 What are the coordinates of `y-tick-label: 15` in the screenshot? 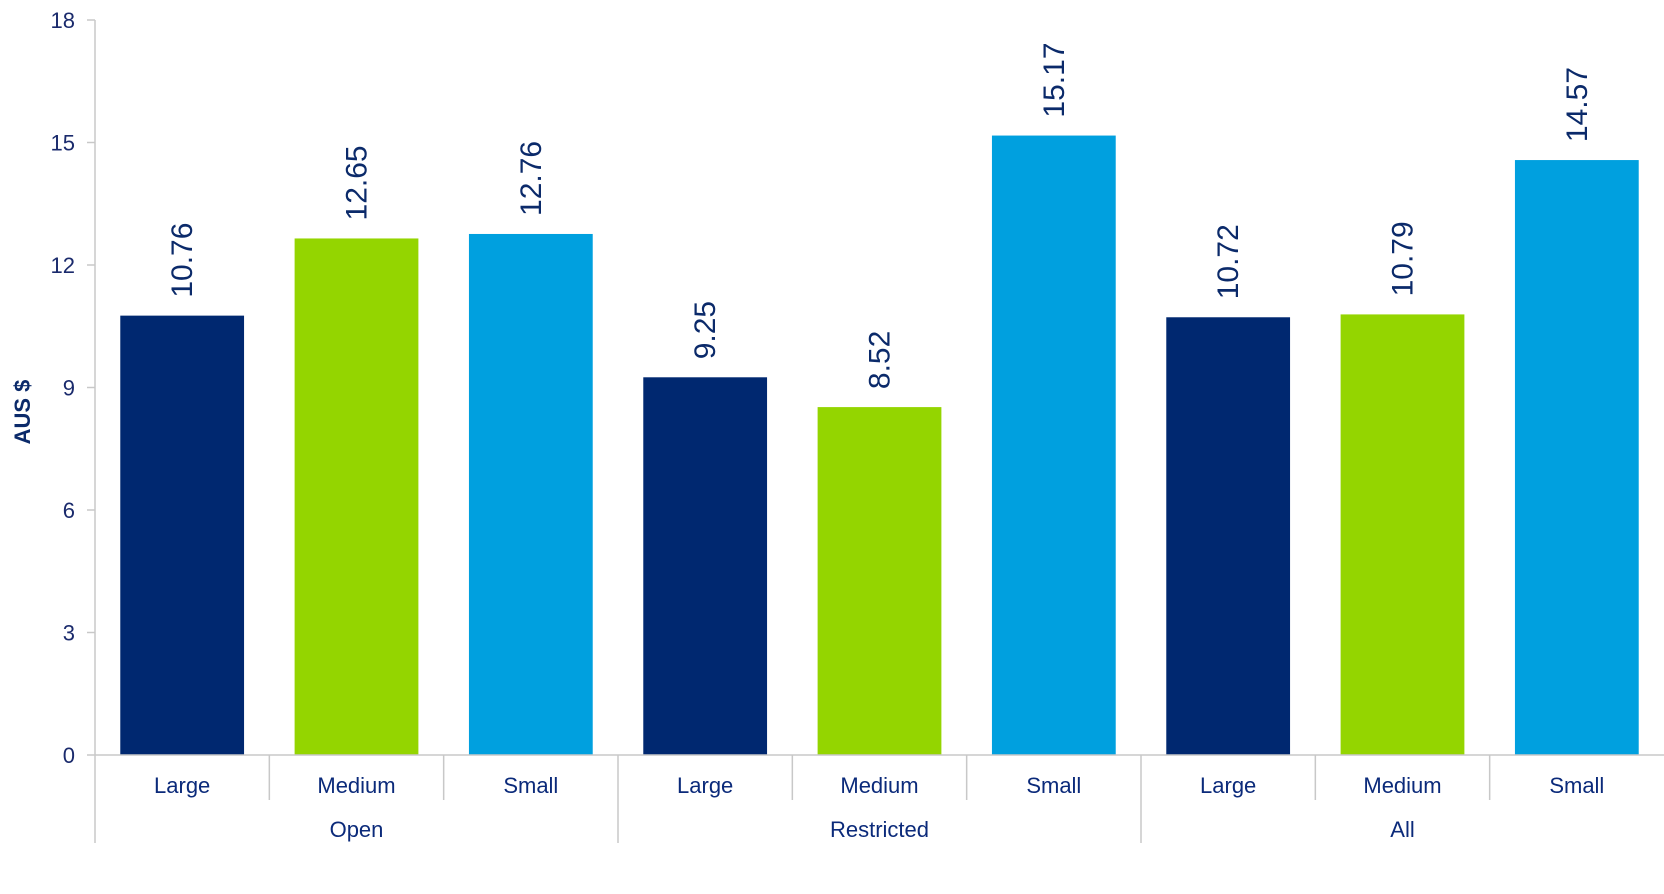 It's located at (63, 143).